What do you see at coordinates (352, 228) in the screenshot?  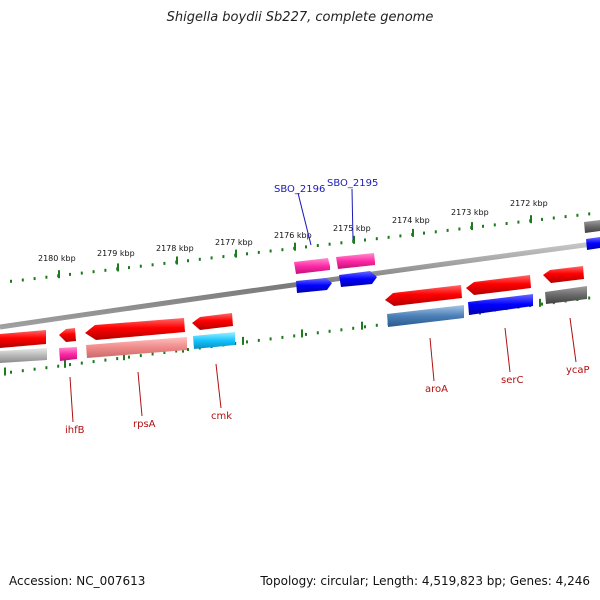 I see `kbp-tick-label: 2175 kbp` at bounding box center [352, 228].